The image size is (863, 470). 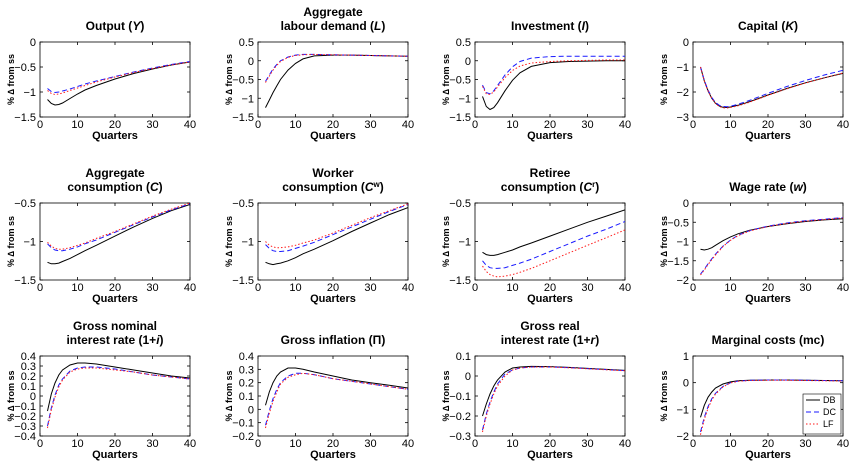 What do you see at coordinates (768, 340) in the screenshot?
I see `panel-title-part: Marginal costs (mc)` at bounding box center [768, 340].